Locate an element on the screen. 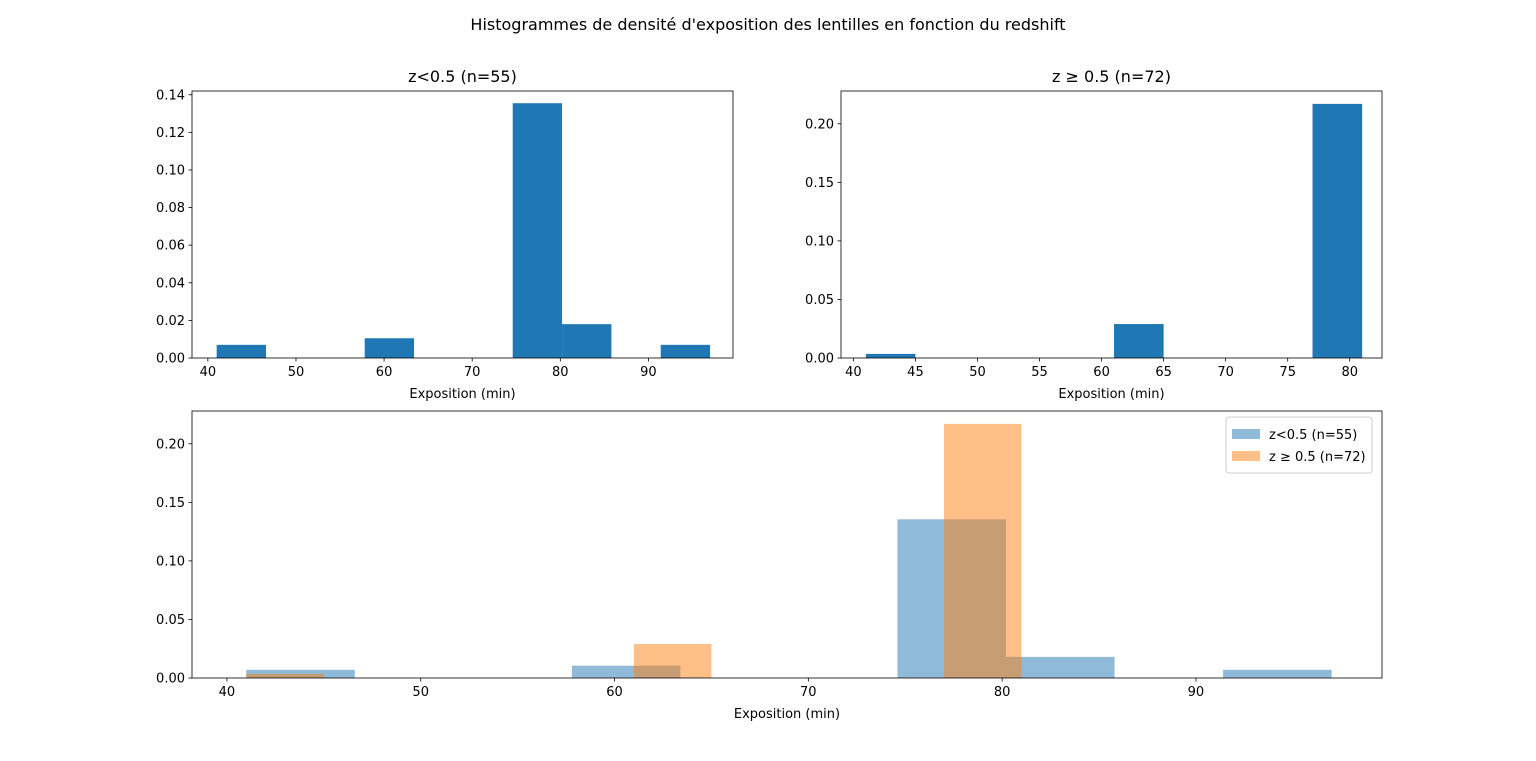 Image resolution: width=1536 pixels, height=761 pixels. legend-label: z<0.5 (n=55) is located at coordinates (1313, 435).